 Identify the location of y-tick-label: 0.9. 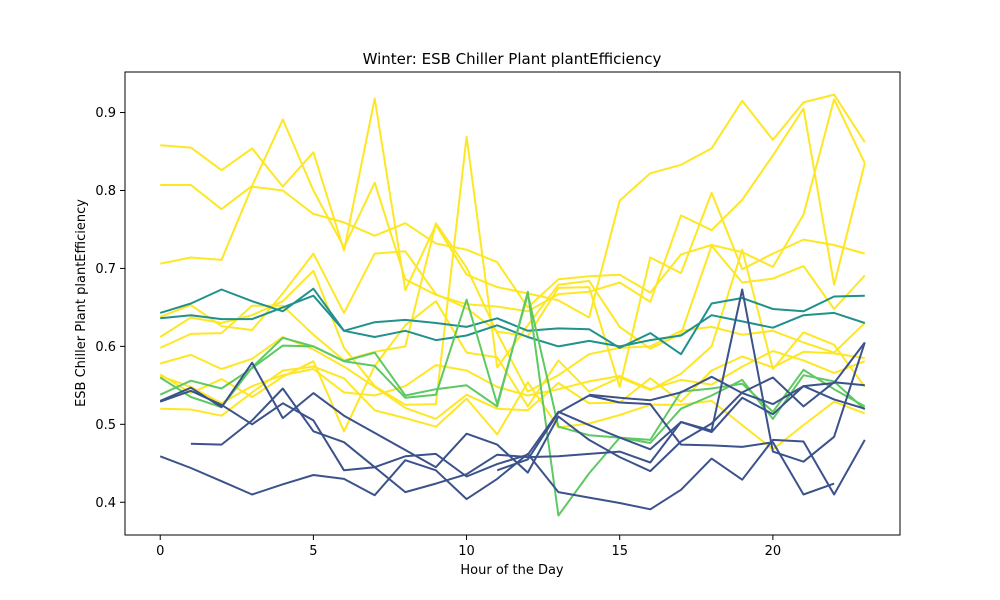
(105, 113).